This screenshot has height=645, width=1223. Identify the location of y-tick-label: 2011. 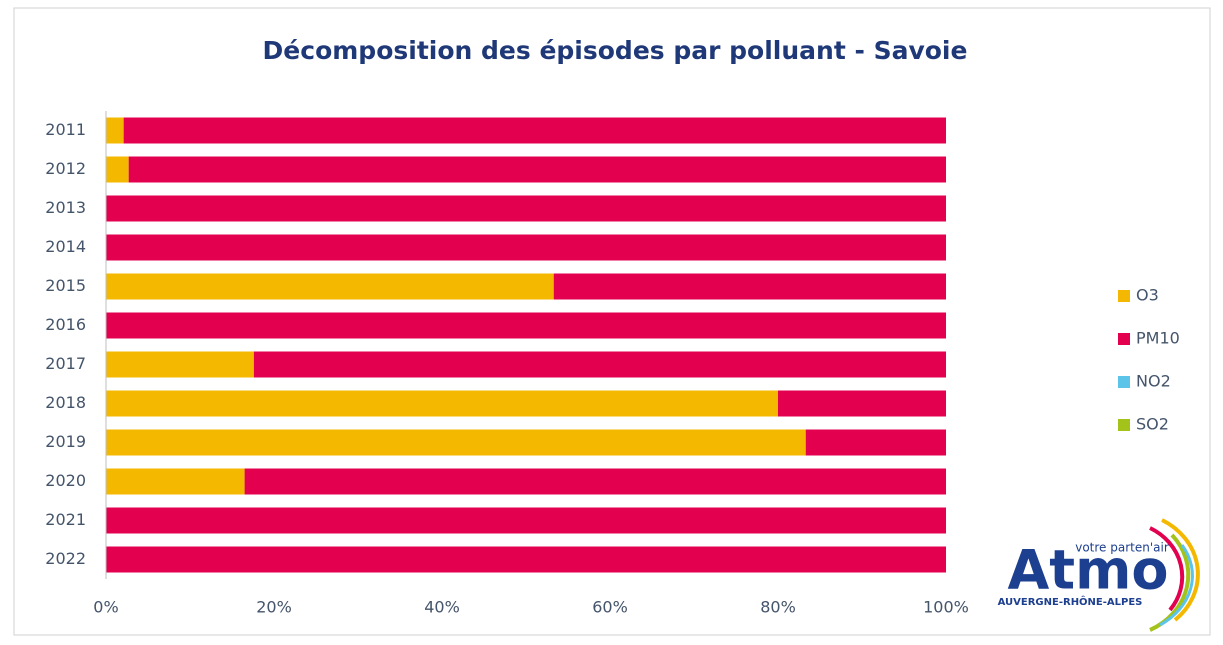
(65, 129).